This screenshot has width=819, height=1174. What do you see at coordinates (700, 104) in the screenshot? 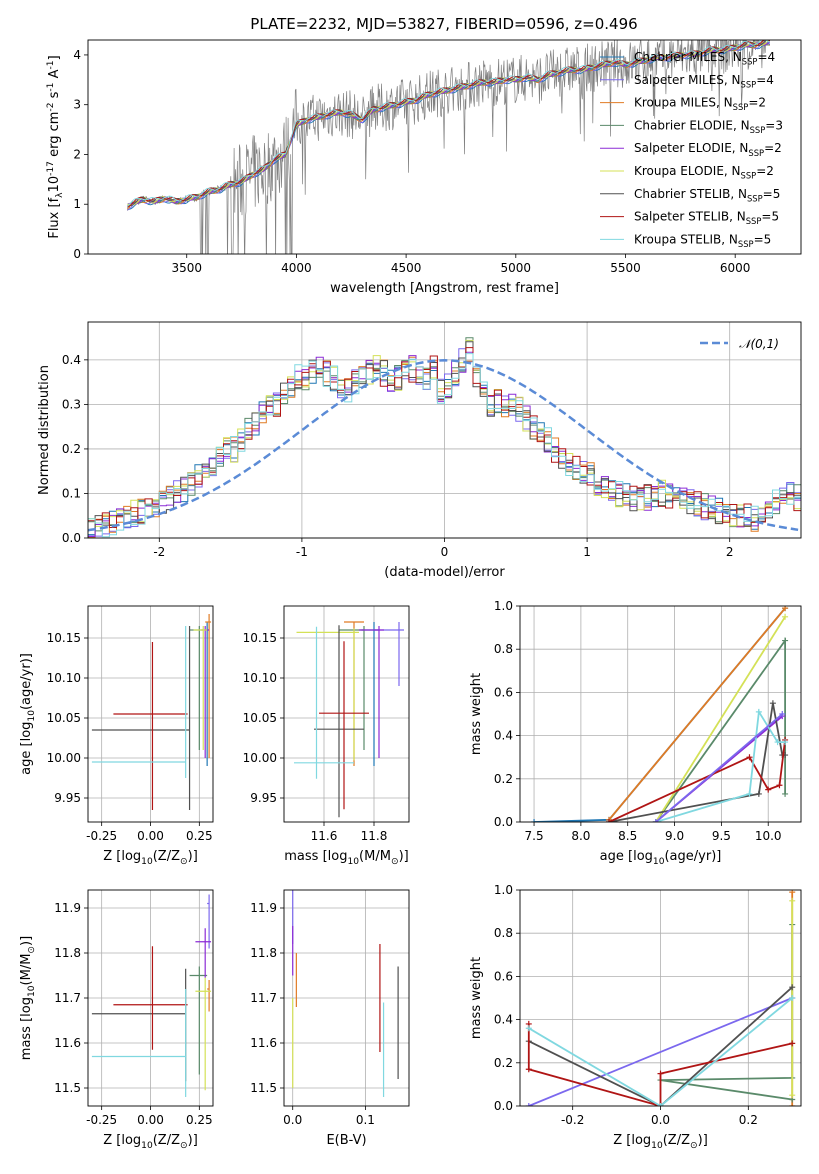
I see `legend-label: Kroupa MILES, NSSP=2` at bounding box center [700, 104].